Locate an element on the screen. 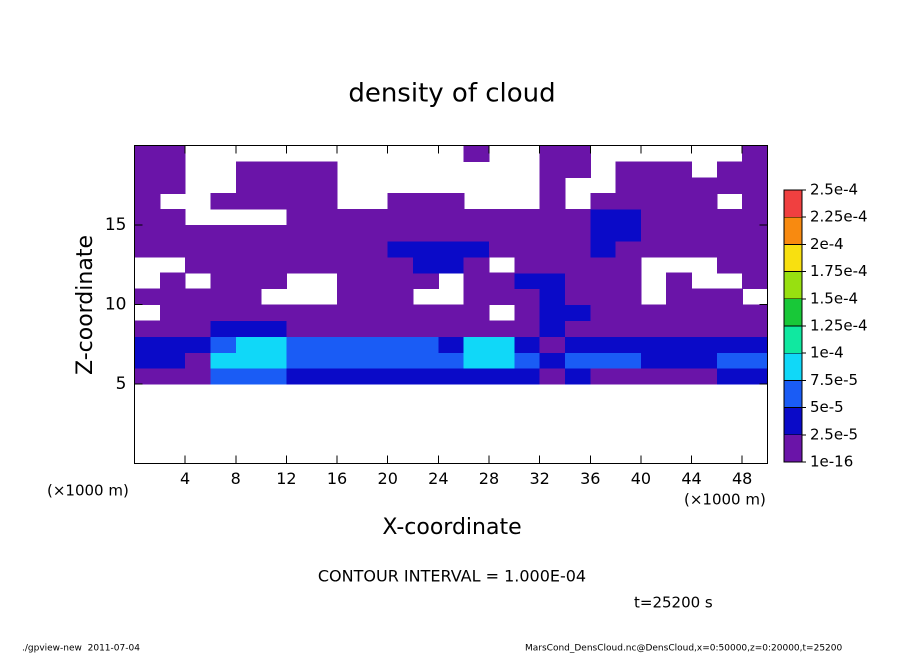 Image resolution: width=904 pixels, height=658 pixels. x-tick-label: 12 is located at coordinates (286, 478).